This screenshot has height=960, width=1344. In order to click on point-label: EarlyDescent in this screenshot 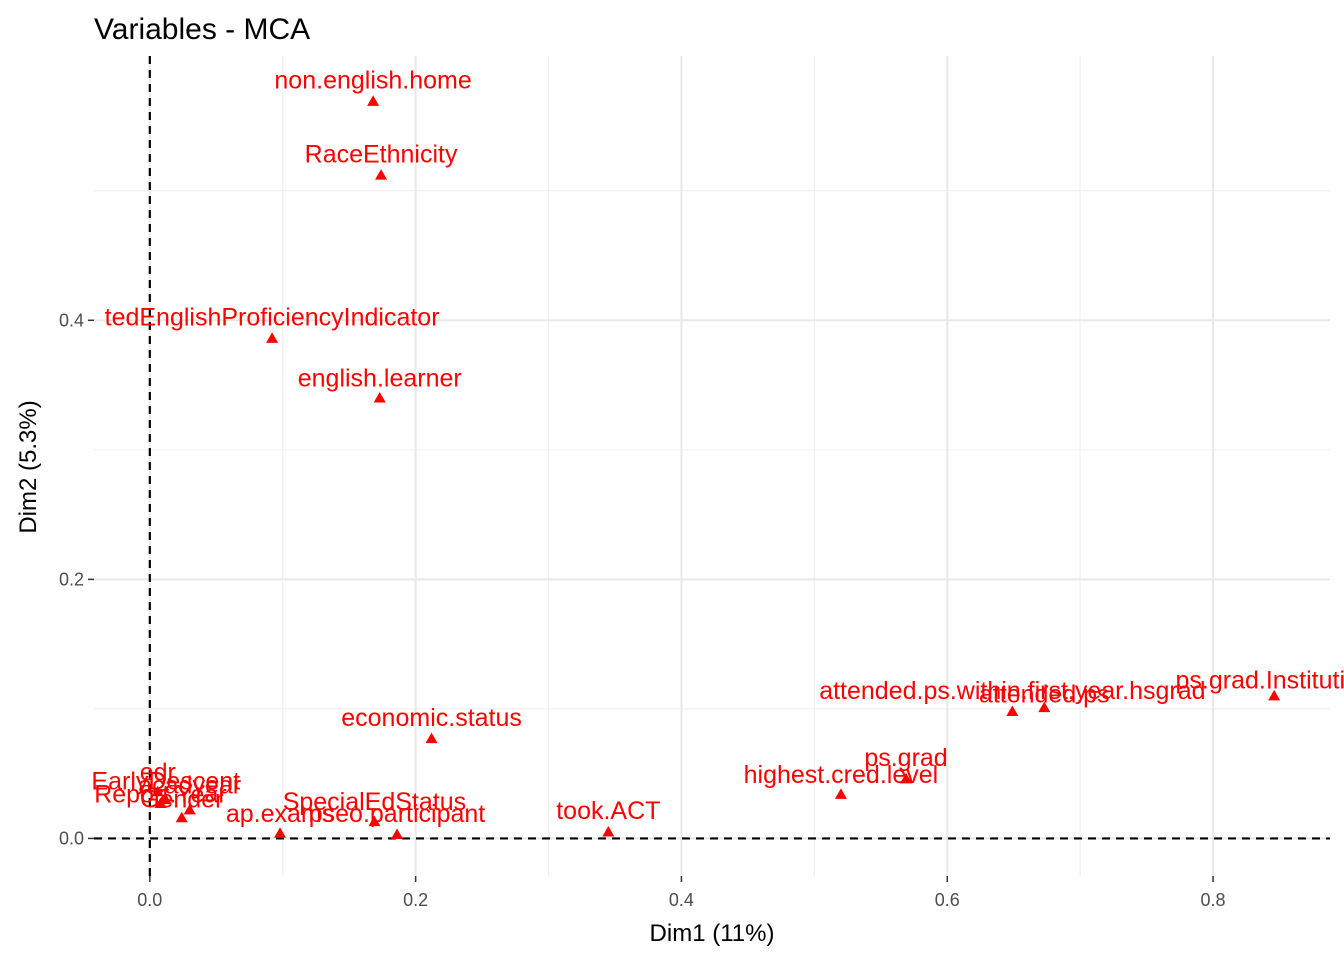, I will do `click(165, 781)`.